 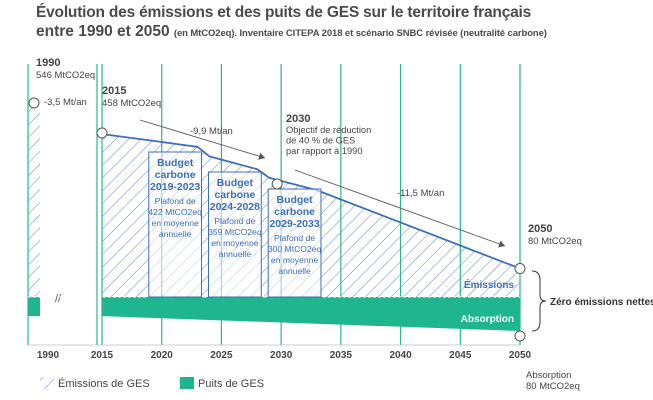 What do you see at coordinates (261, 156) in the screenshot?
I see `rate-arrow-2015-2030-head` at bounding box center [261, 156].